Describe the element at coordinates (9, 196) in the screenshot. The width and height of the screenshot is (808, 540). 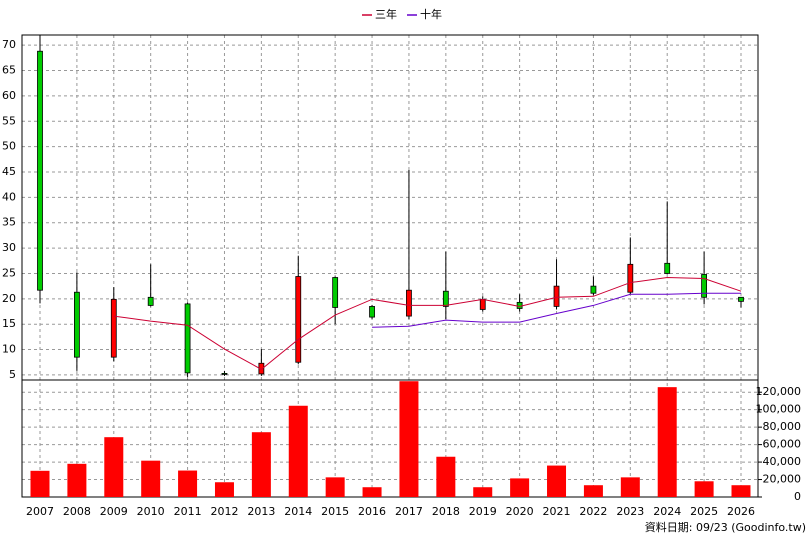
I see `y-tick-label: 40` at that location.